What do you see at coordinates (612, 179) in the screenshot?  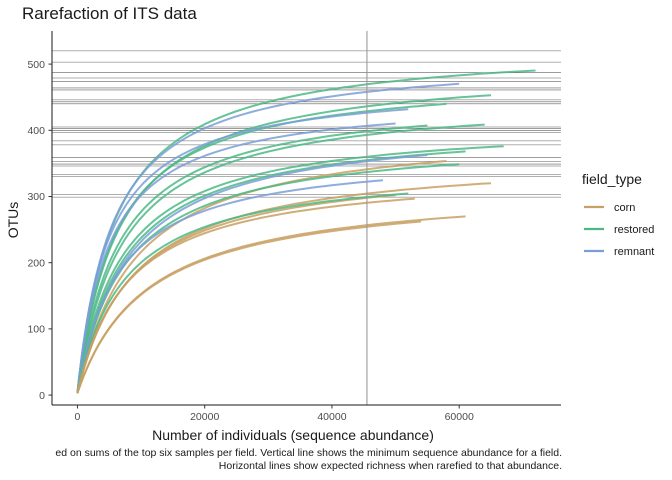 I see `legend-title: field_type` at bounding box center [612, 179].